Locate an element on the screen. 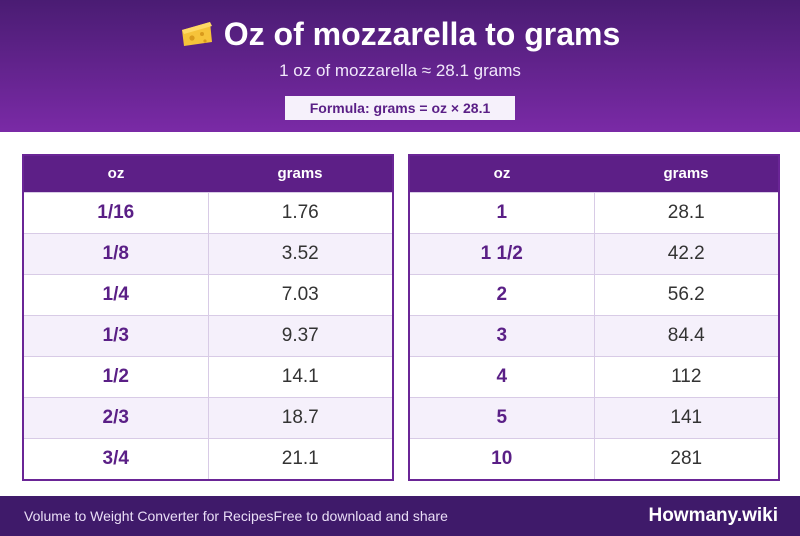  oz-cell: 3/4 is located at coordinates (116, 459).